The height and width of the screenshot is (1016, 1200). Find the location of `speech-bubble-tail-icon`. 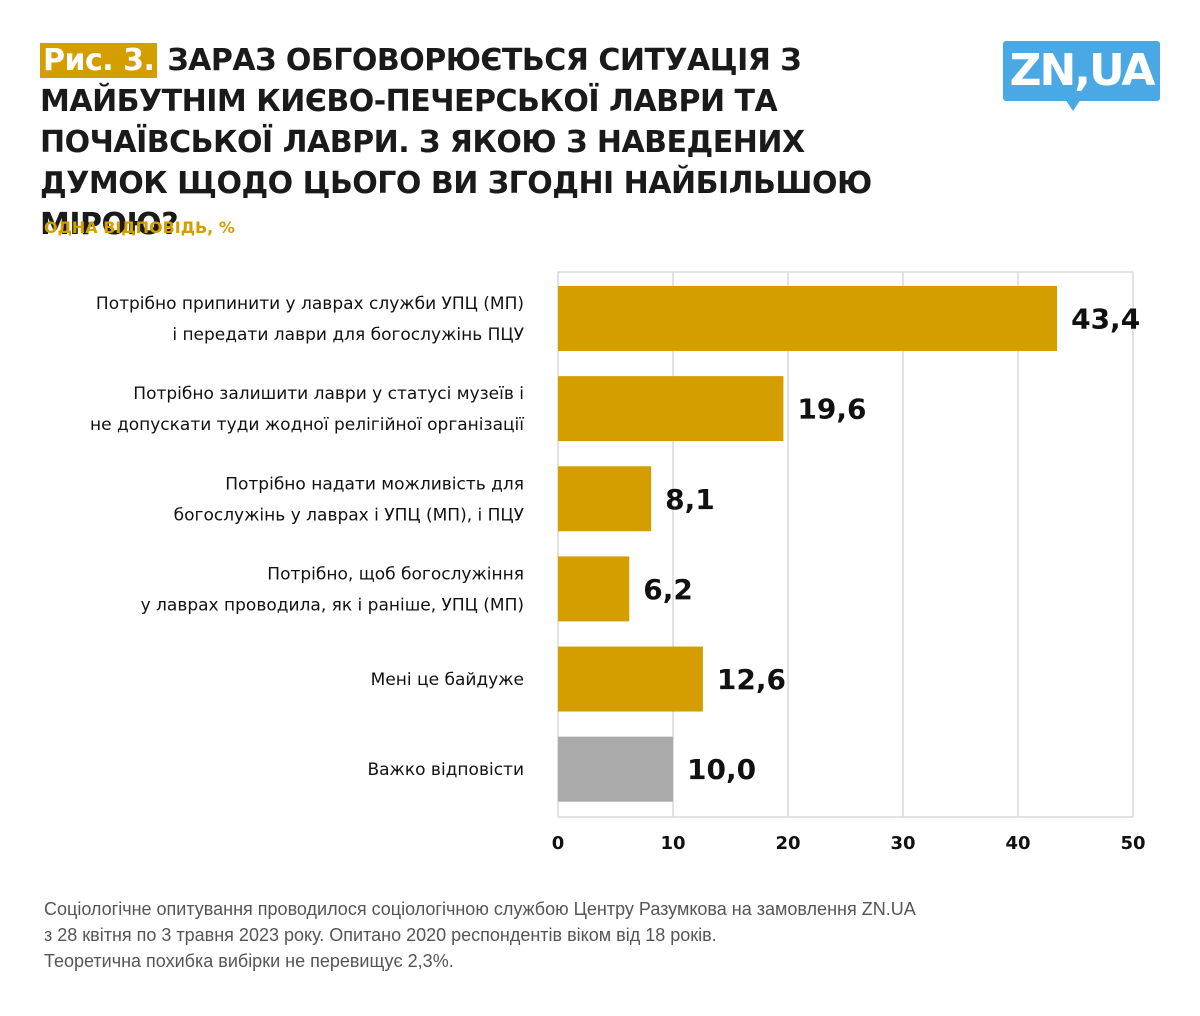

speech-bubble-tail-icon is located at coordinates (1073, 105).